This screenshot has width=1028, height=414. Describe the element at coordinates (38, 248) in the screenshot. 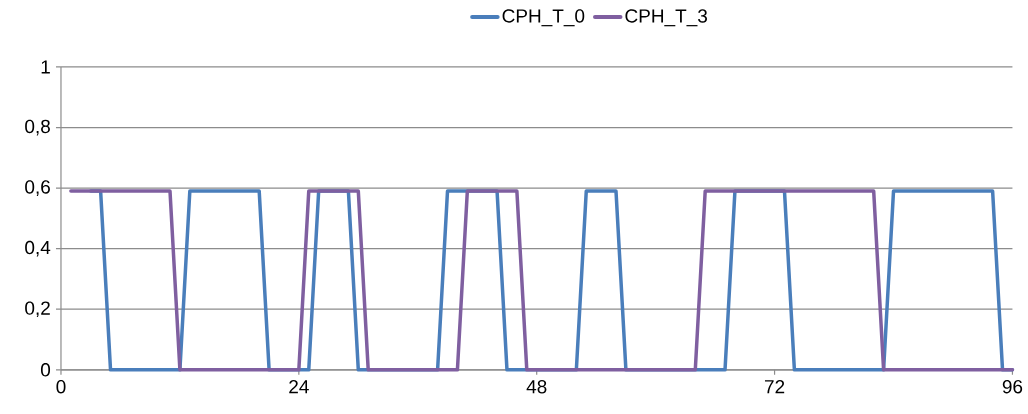

I see `y-tick-label: 0,4` at that location.